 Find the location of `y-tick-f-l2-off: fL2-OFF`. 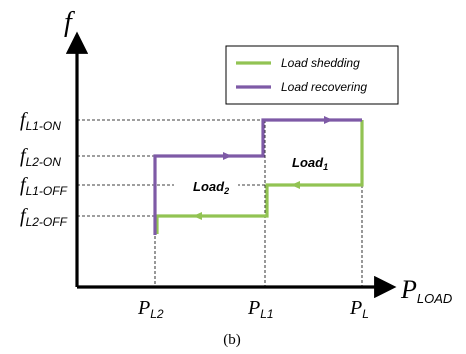

y-tick-f-l2-off: fL2-OFF is located at coordinates (44, 217).